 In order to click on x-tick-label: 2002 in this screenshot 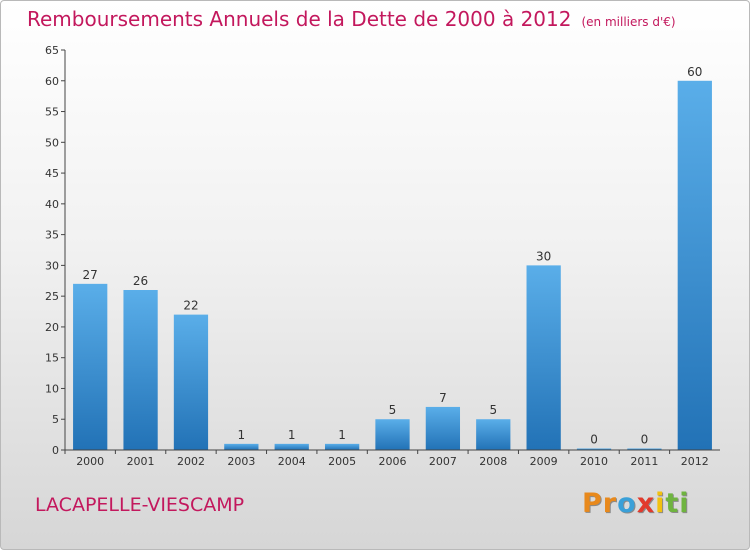, I will do `click(191, 461)`.